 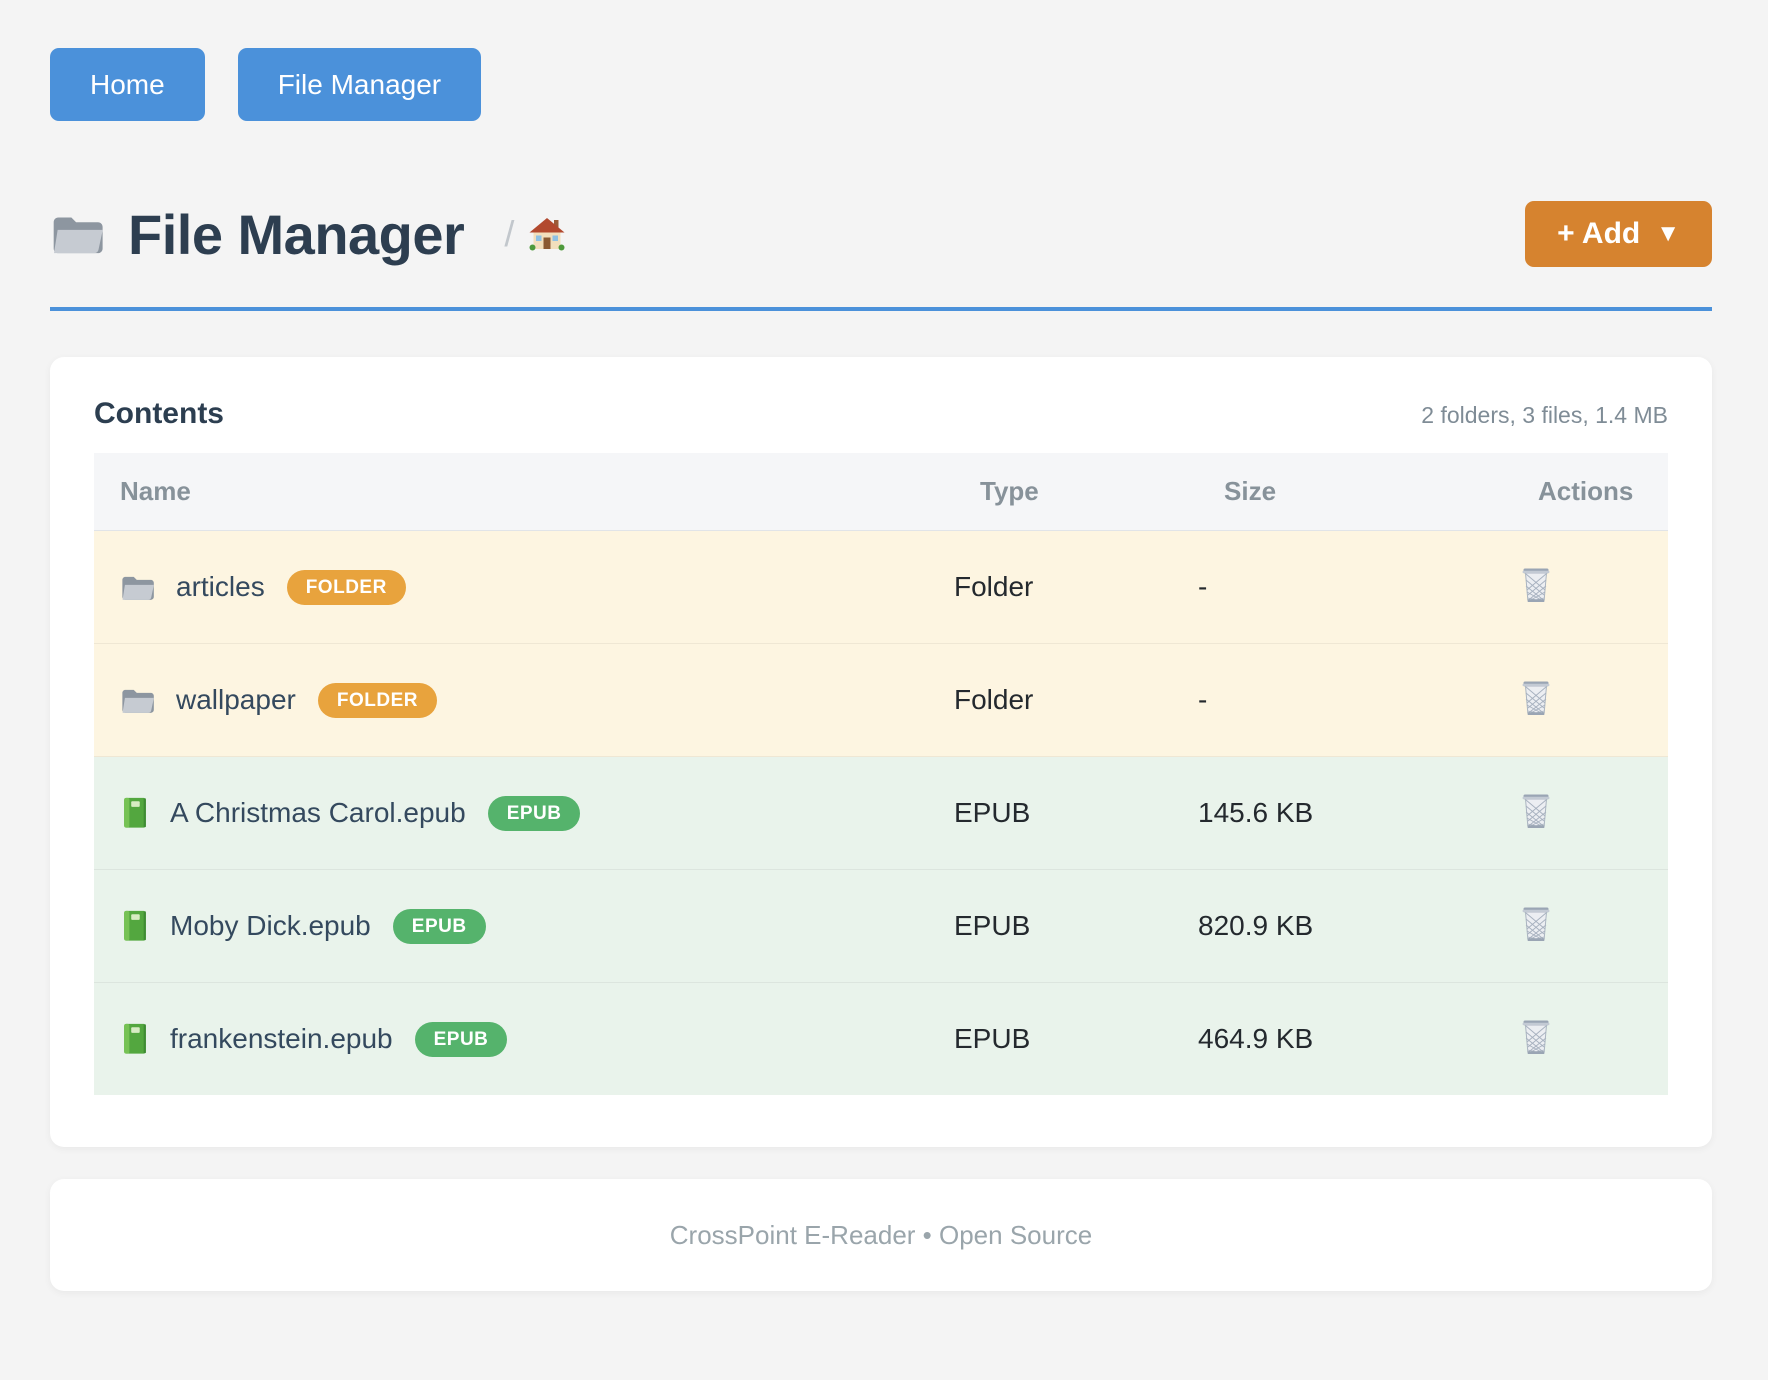 I want to click on column-header-size: Size, so click(x=1355, y=492).